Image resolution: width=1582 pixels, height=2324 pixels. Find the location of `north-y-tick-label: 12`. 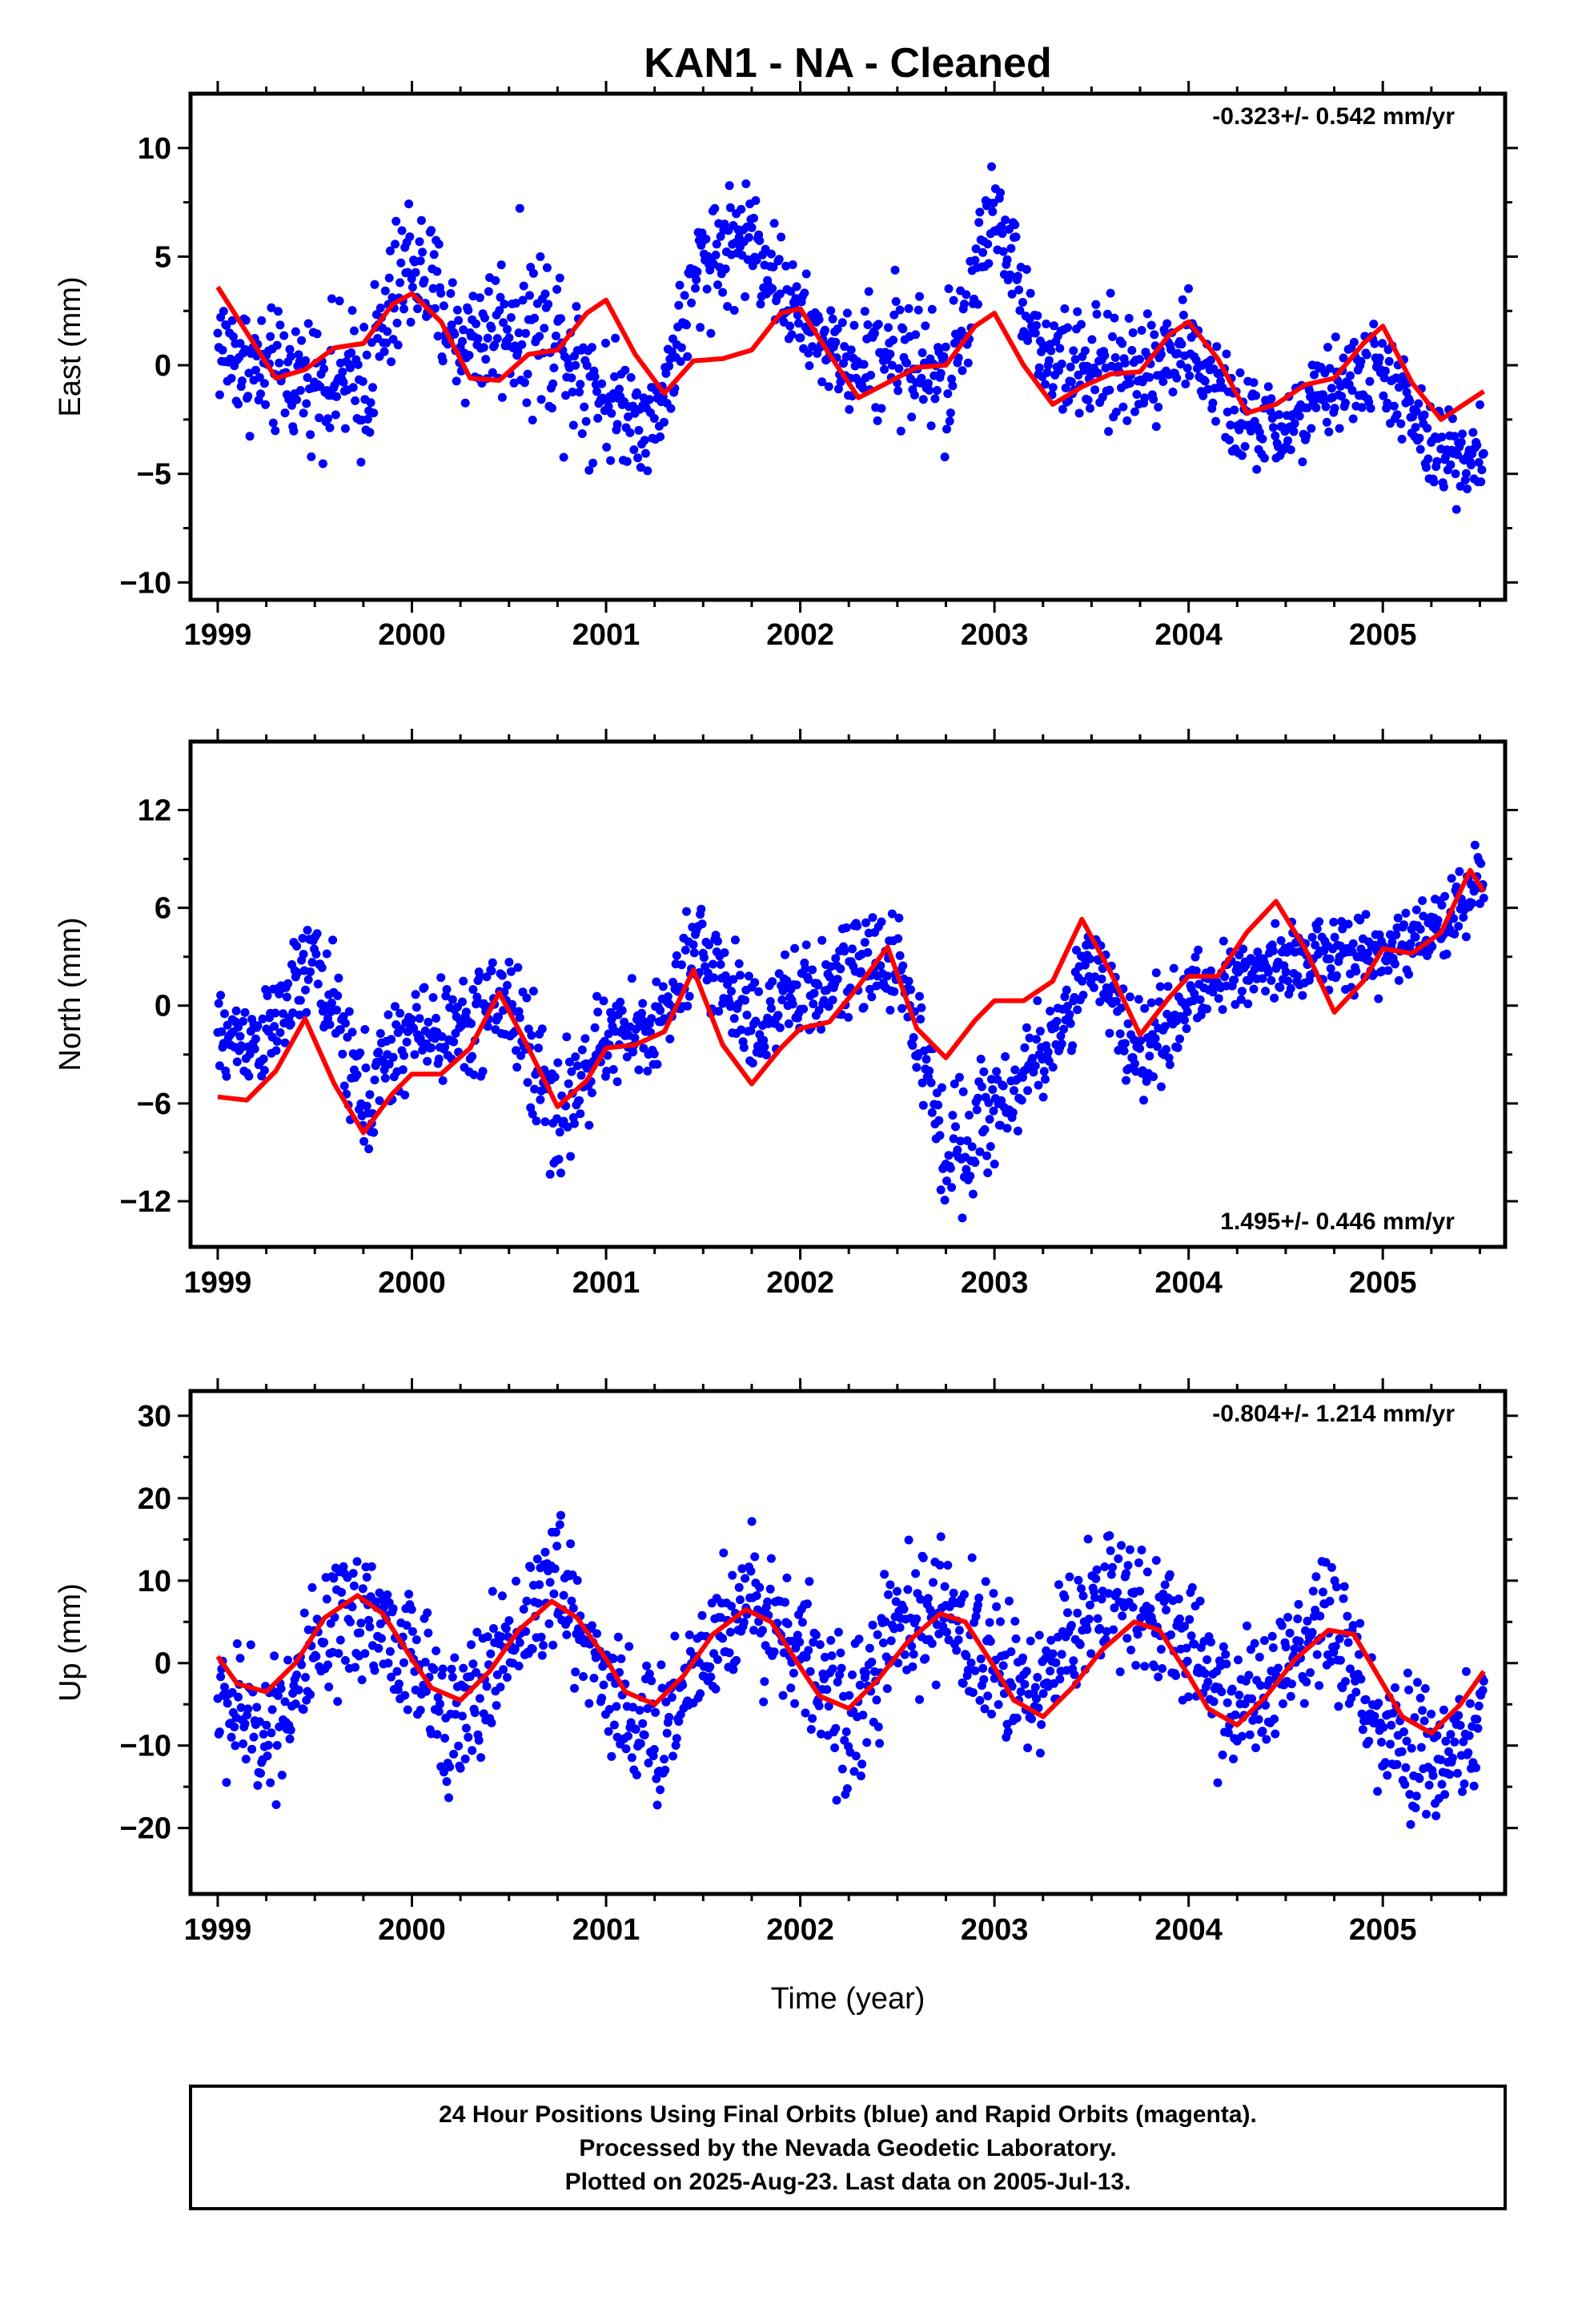

north-y-tick-label: 12 is located at coordinates (154, 810).